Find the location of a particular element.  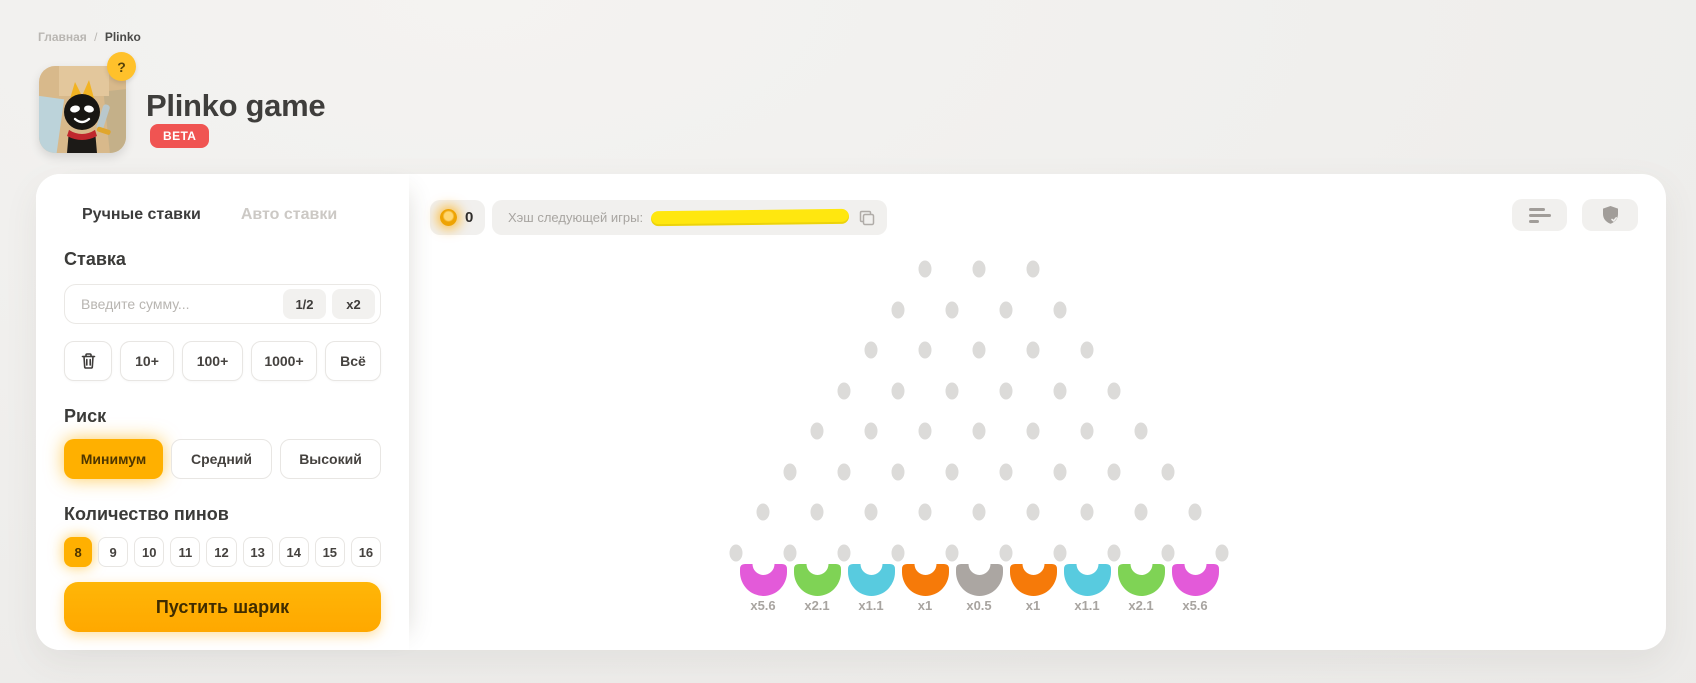

bet-mode-tabs: Ручные ставки Авто ставки is located at coordinates (231, 215).